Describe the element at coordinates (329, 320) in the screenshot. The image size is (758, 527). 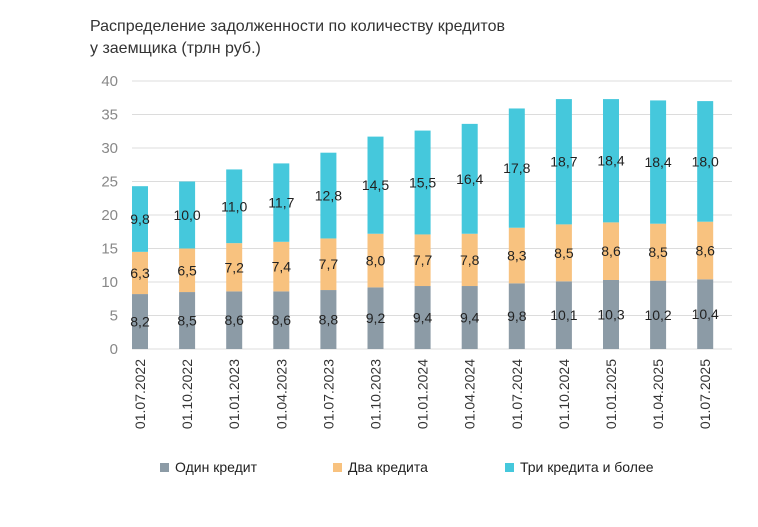
I see `data-label: 8,8` at that location.